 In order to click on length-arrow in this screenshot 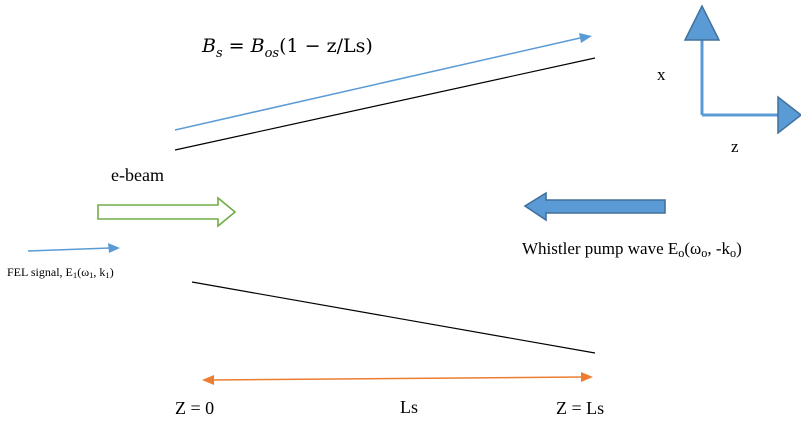, I will do `click(397, 378)`.